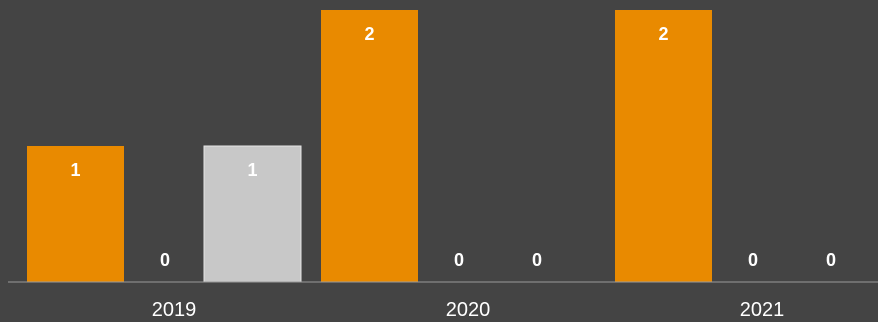  I want to click on value-label-2019-series-3: 1, so click(252, 170).